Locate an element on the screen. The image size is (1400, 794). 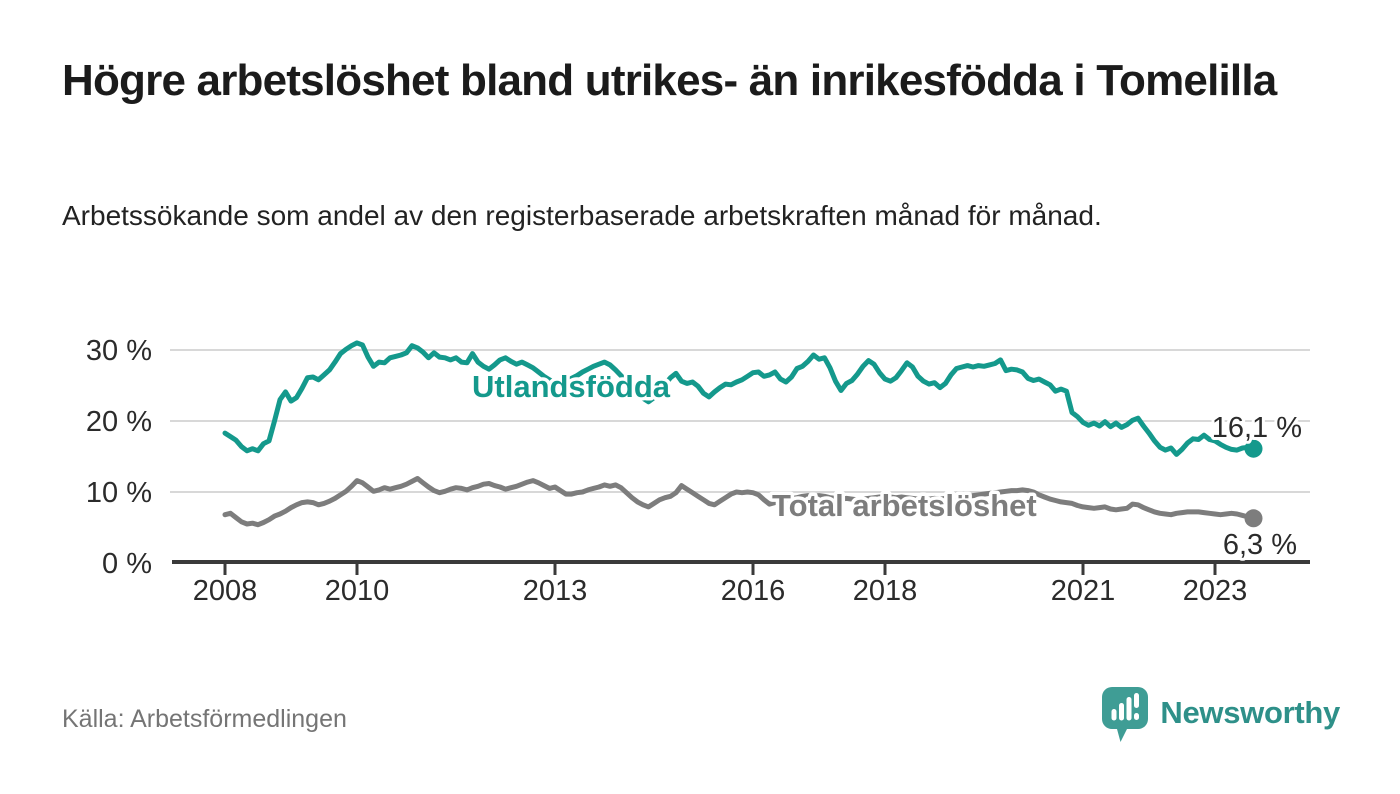
x-tick-label-2016: 2016 is located at coordinates (753, 591).